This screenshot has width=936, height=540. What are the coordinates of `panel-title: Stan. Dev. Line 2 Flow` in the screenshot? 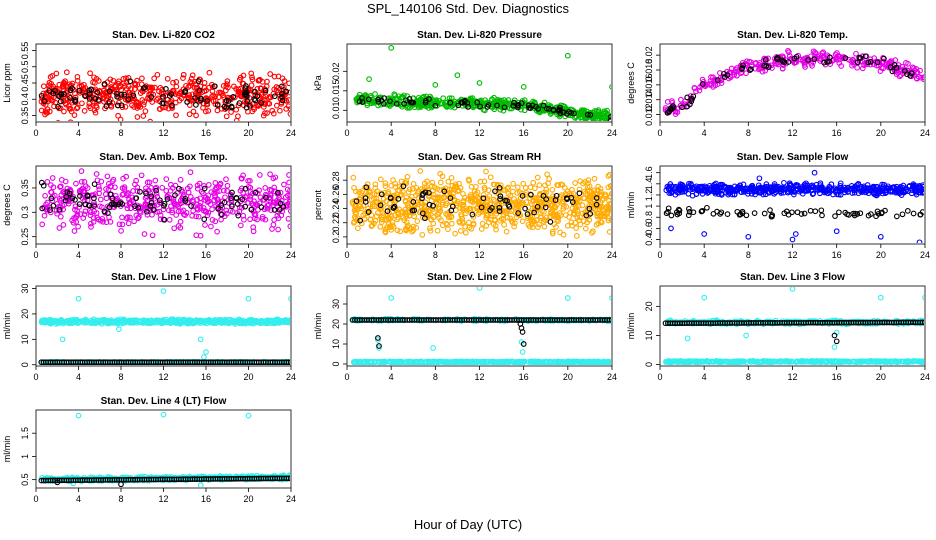 It's located at (479, 277).